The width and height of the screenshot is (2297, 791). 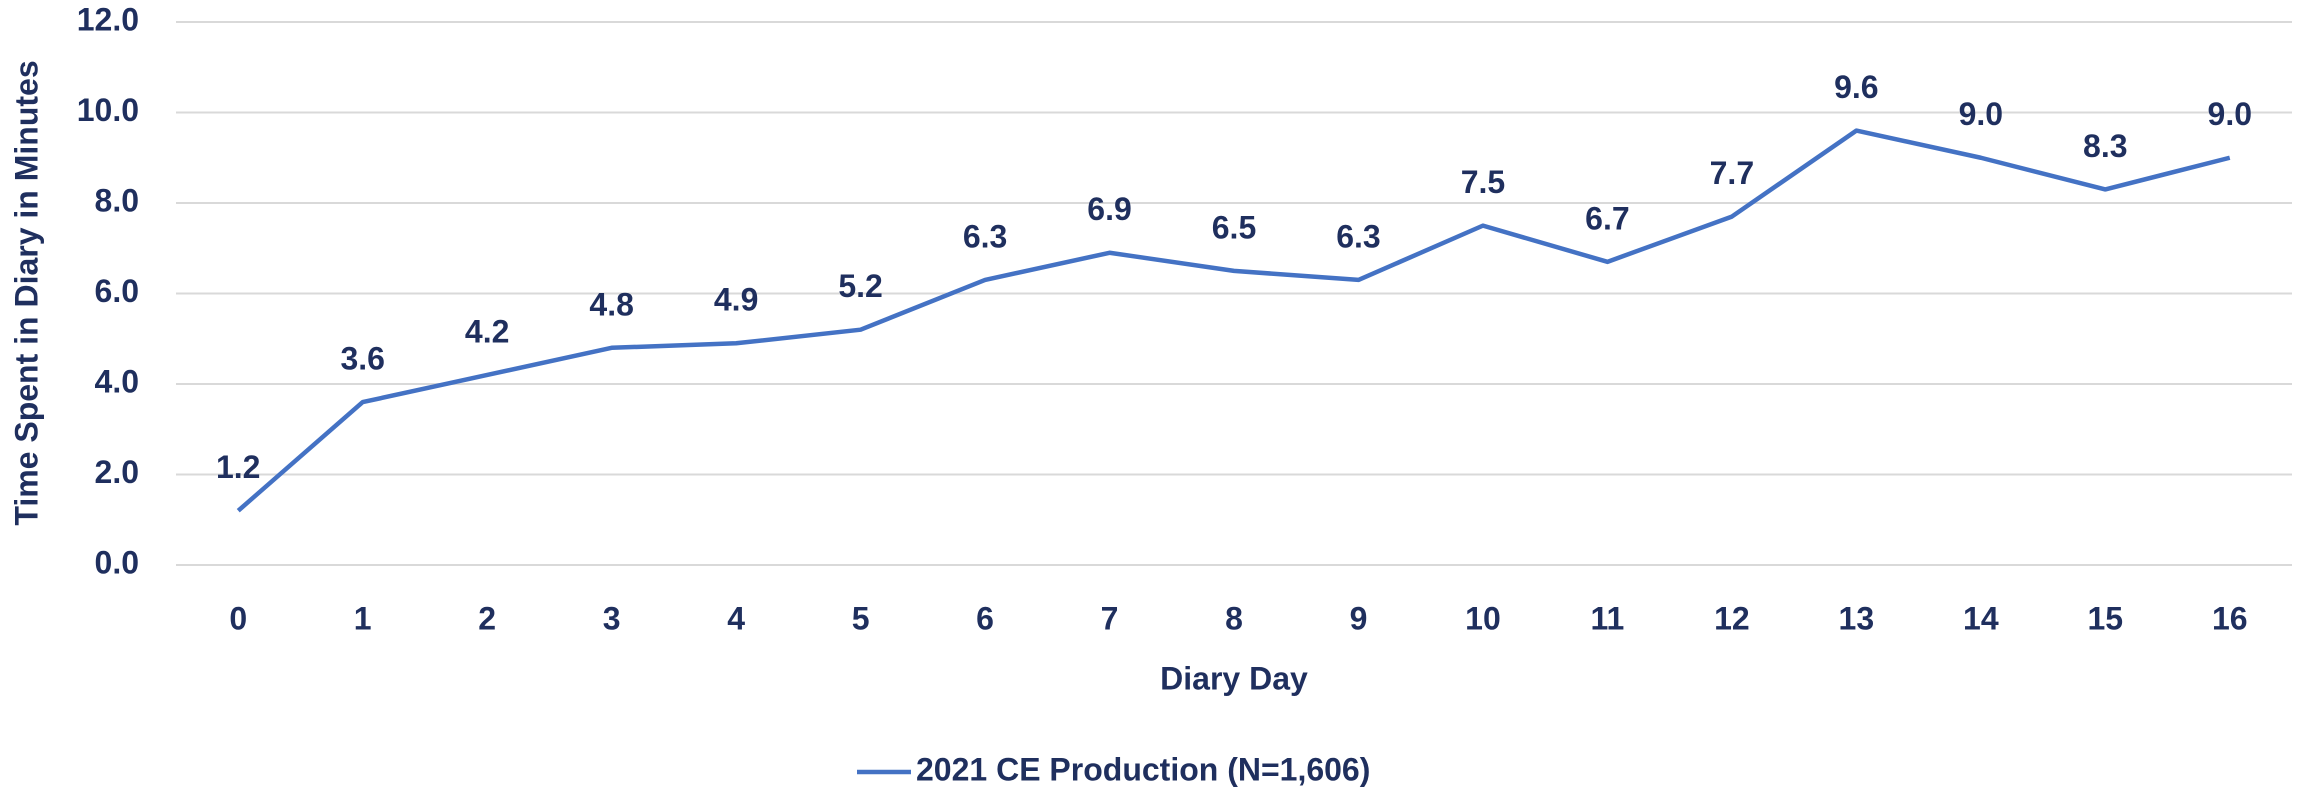 I want to click on x-tick-label: 0, so click(x=238, y=618).